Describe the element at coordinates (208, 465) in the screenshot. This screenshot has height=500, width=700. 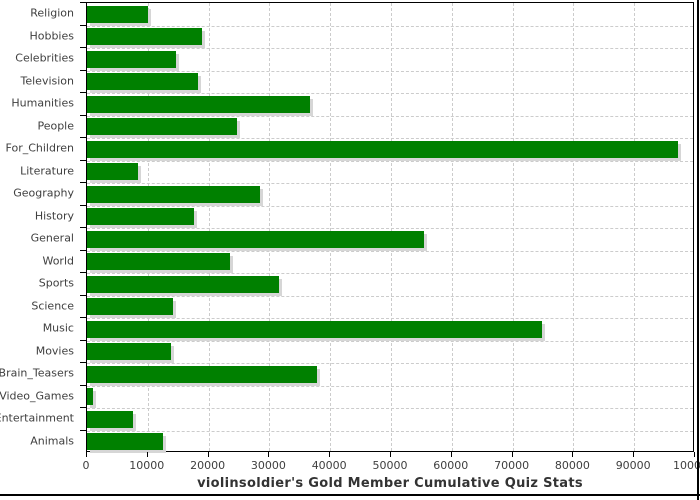
I see `x-tick-label-20000: 20000` at that location.